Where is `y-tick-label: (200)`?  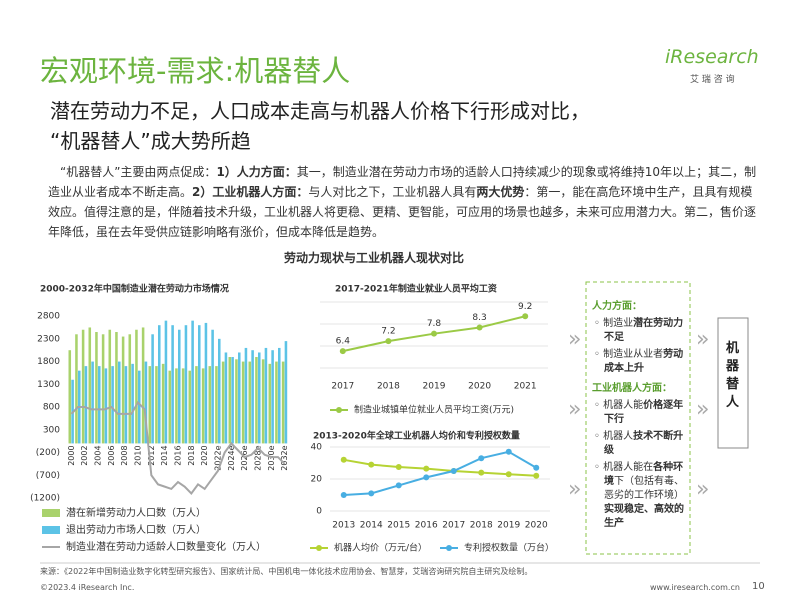
y-tick-label: (200) is located at coordinates (48, 453).